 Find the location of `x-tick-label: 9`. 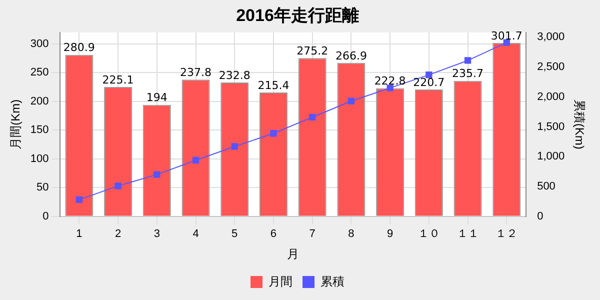

x-tick-label: 9 is located at coordinates (390, 234).